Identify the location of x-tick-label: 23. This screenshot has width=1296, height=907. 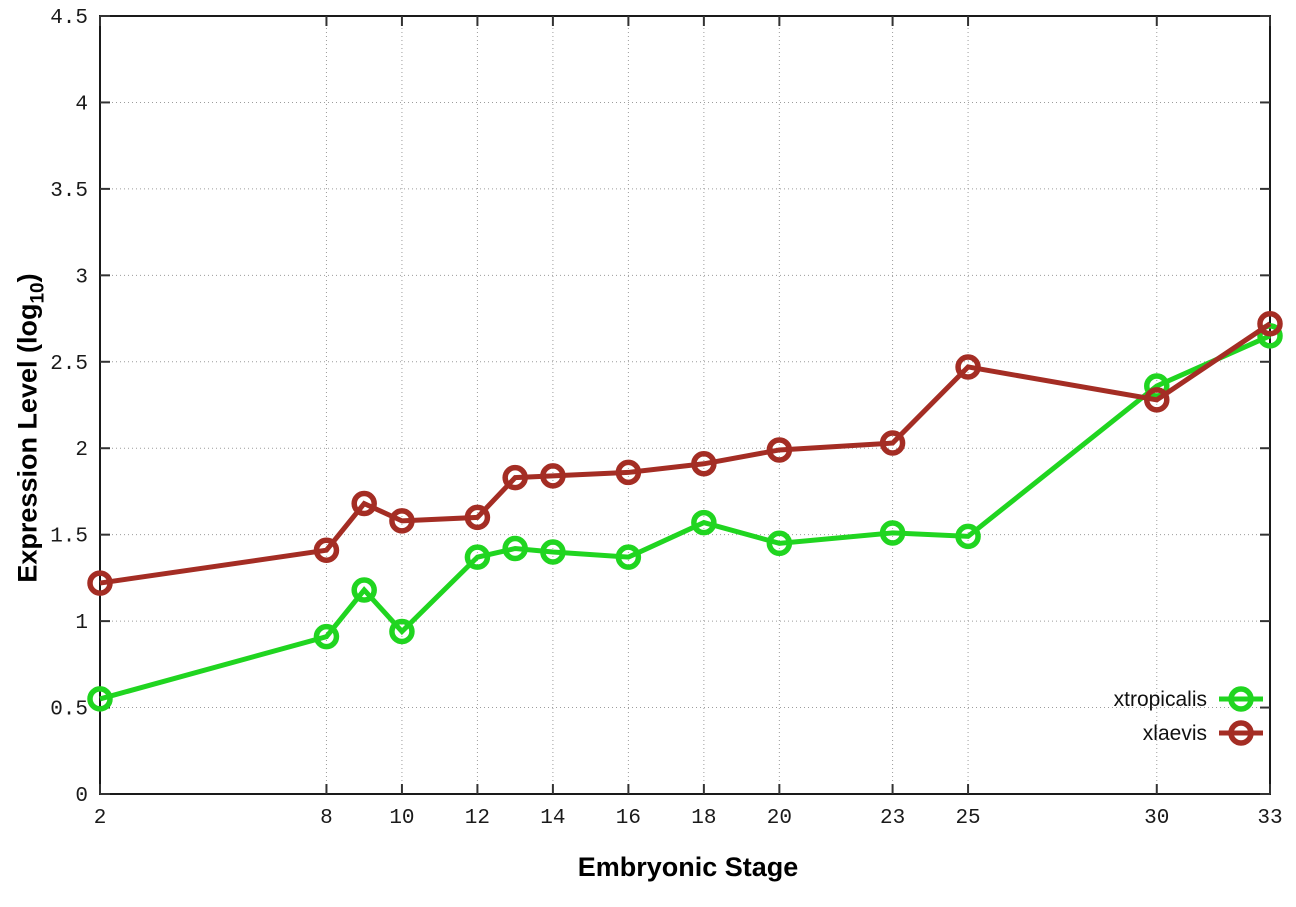
(892, 818).